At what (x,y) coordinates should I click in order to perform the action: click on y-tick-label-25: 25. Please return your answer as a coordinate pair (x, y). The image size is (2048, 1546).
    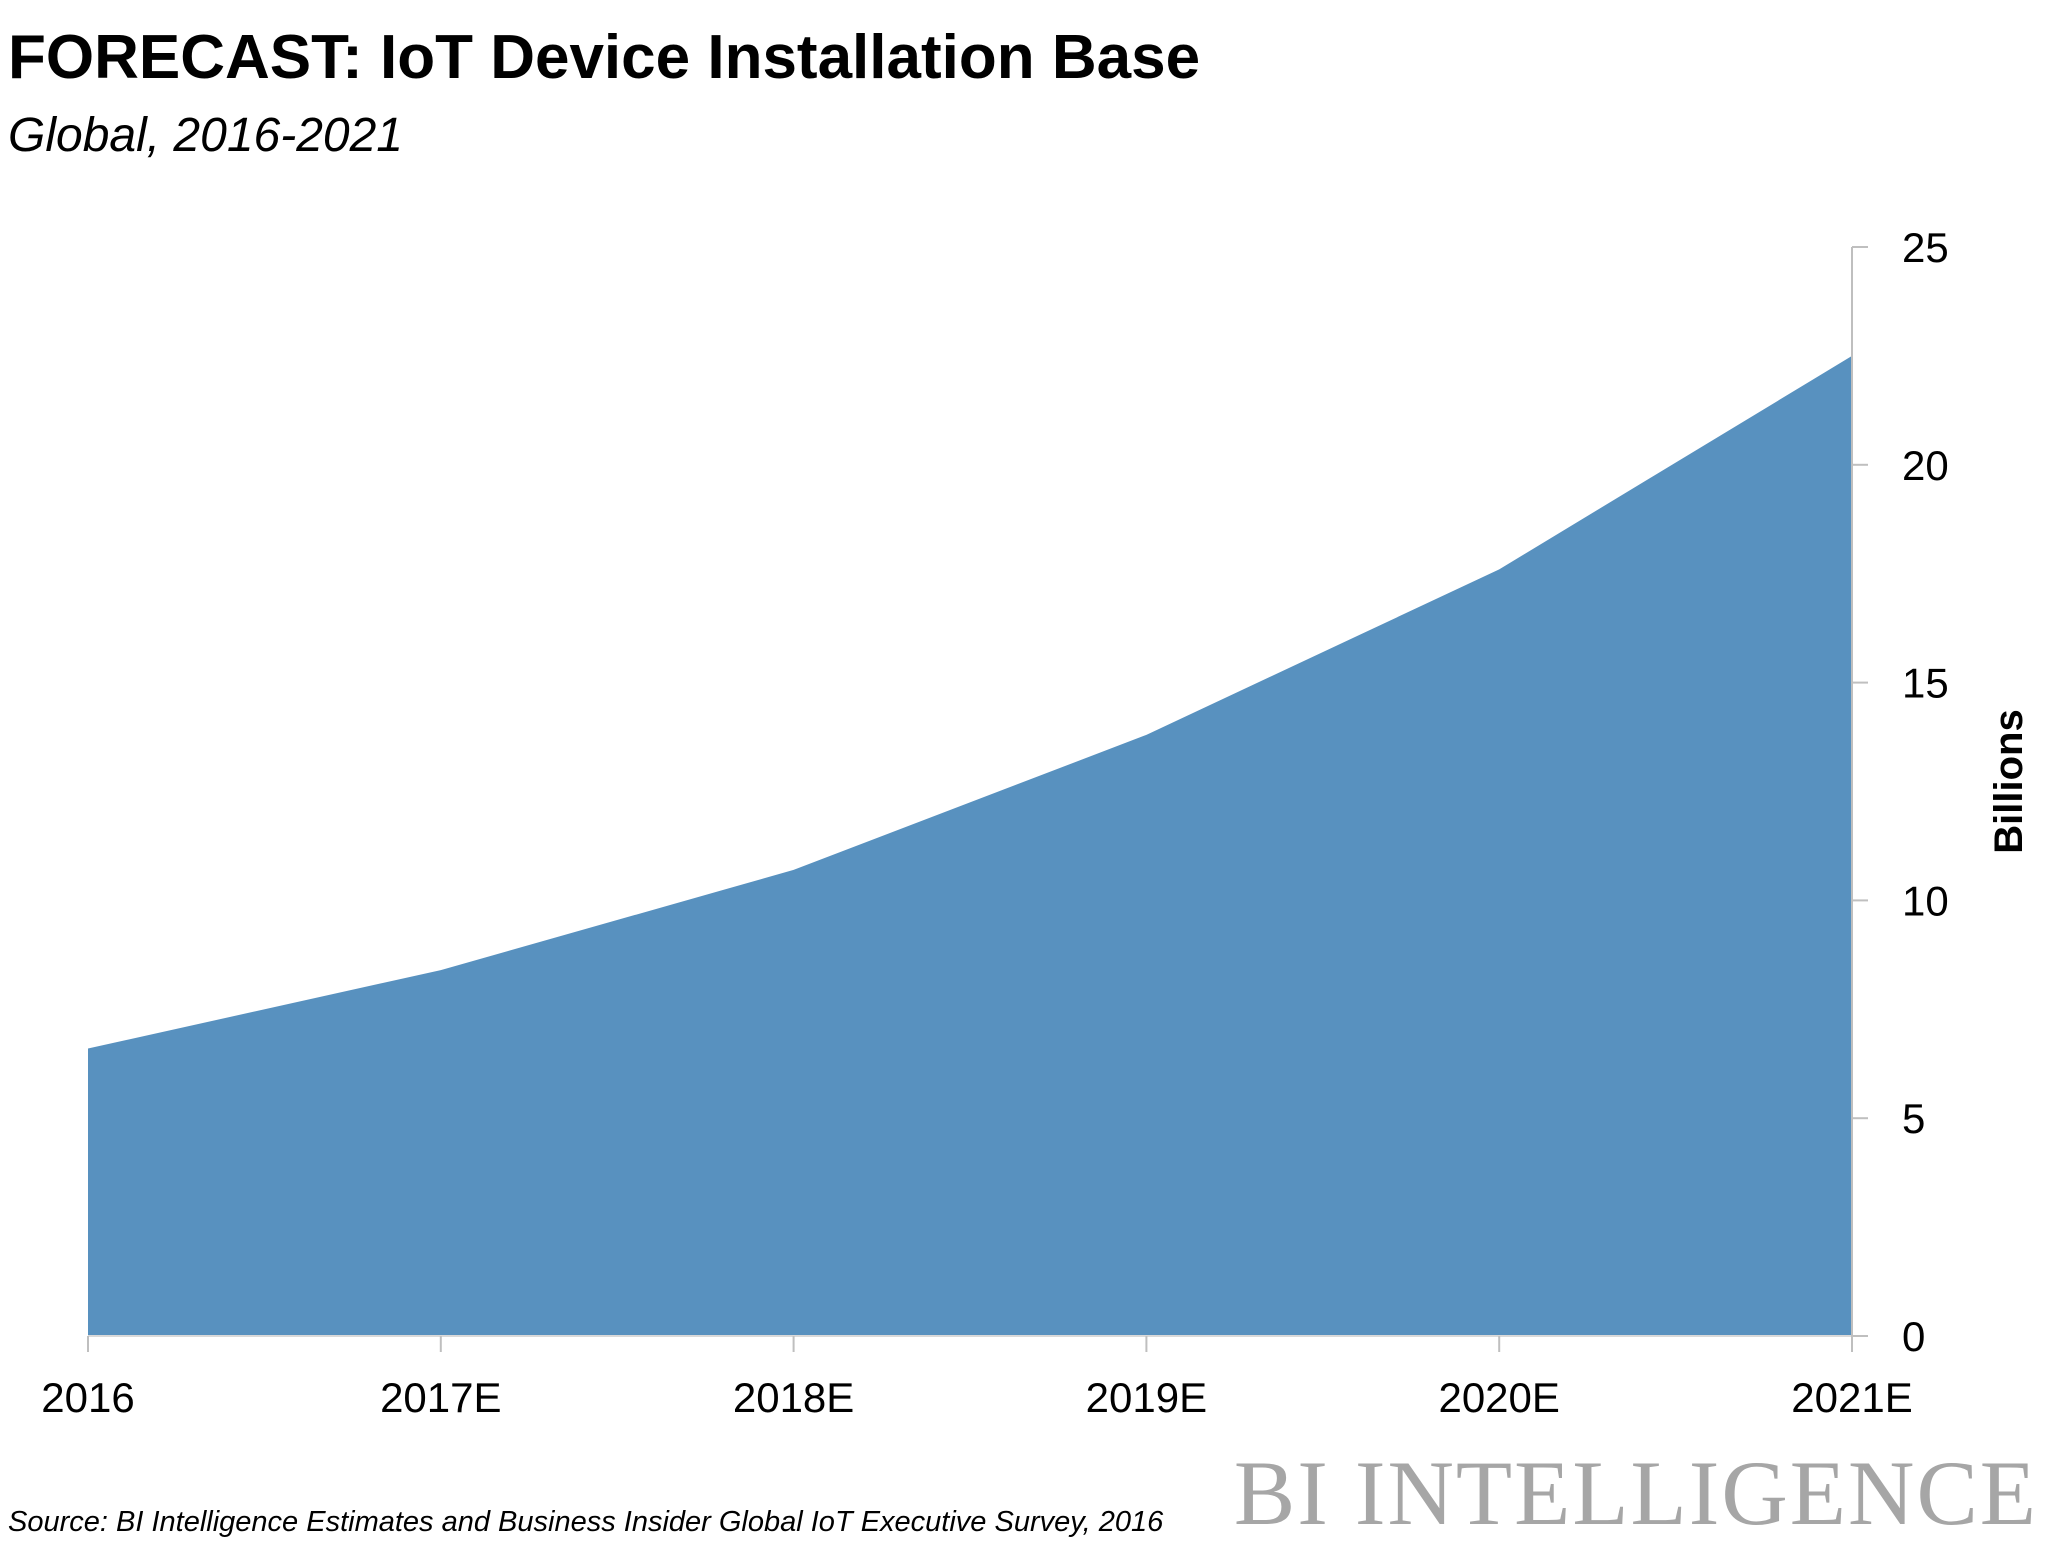
    Looking at the image, I should click on (1925, 247).